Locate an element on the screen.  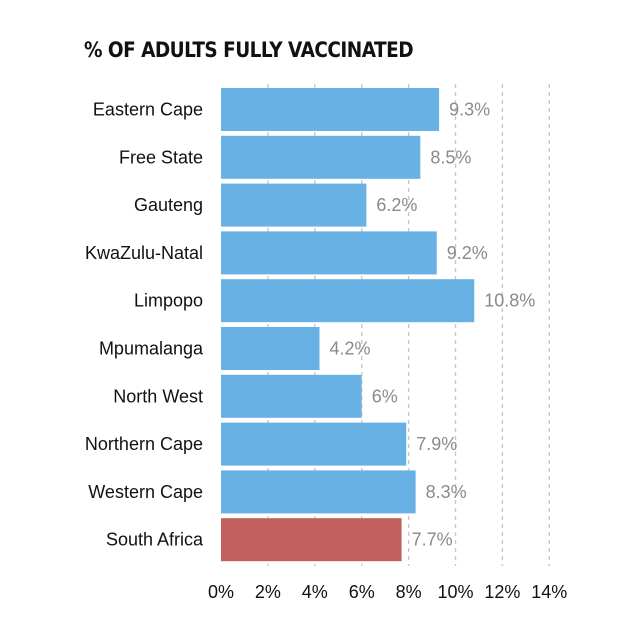
value-label-8: 8.3% is located at coordinates (446, 492).